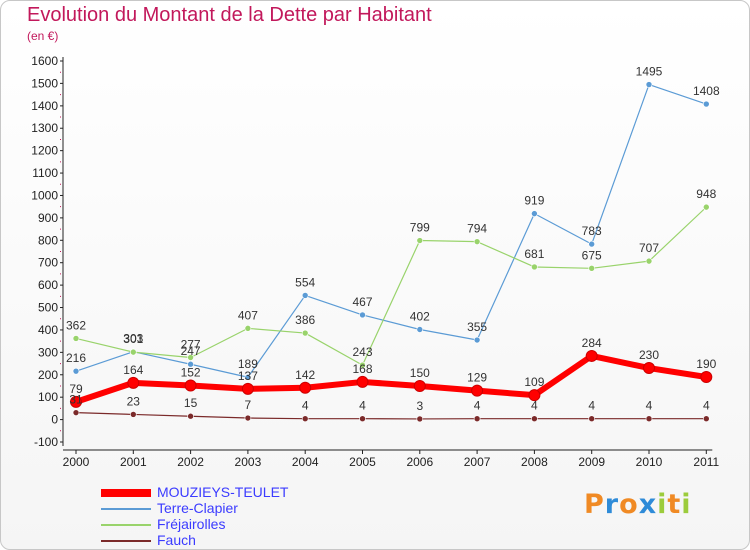 The height and width of the screenshot is (550, 750). I want to click on x-tick-label: 2002, so click(190, 462).